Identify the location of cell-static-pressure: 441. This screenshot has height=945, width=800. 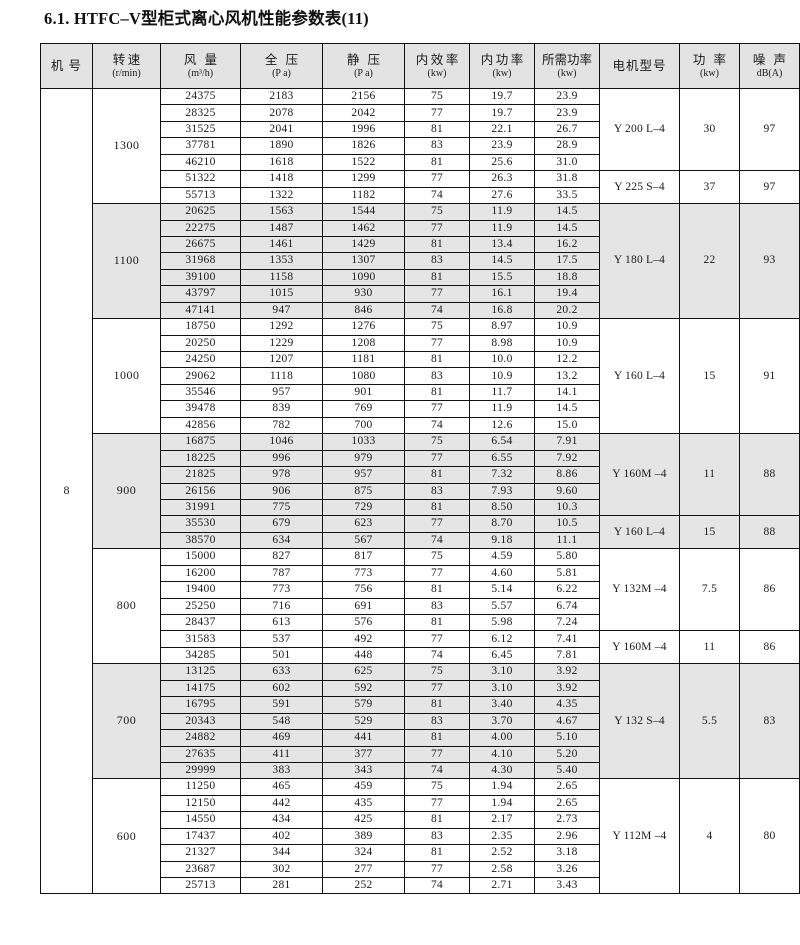
(363, 738).